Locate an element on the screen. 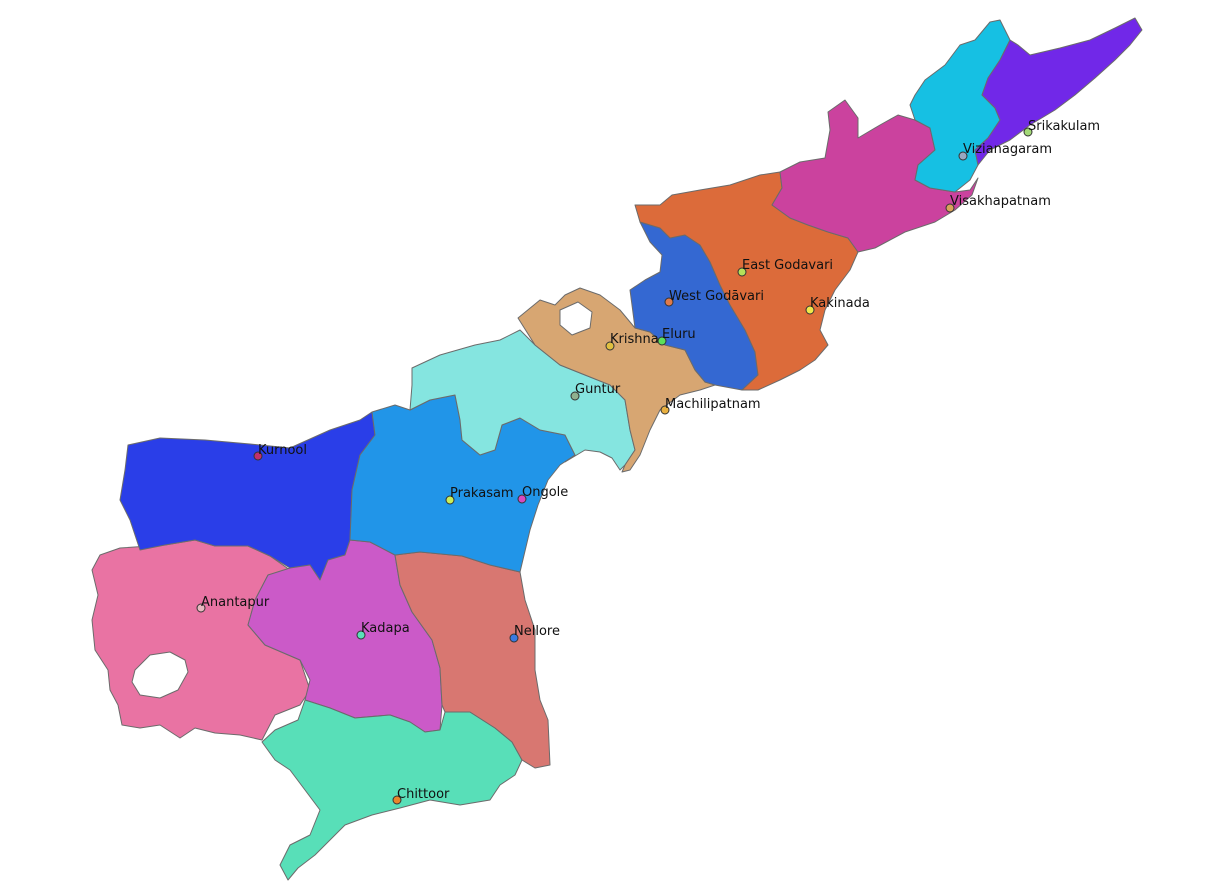 This screenshot has height=896, width=1231. city-label: Kadapa is located at coordinates (385, 628).